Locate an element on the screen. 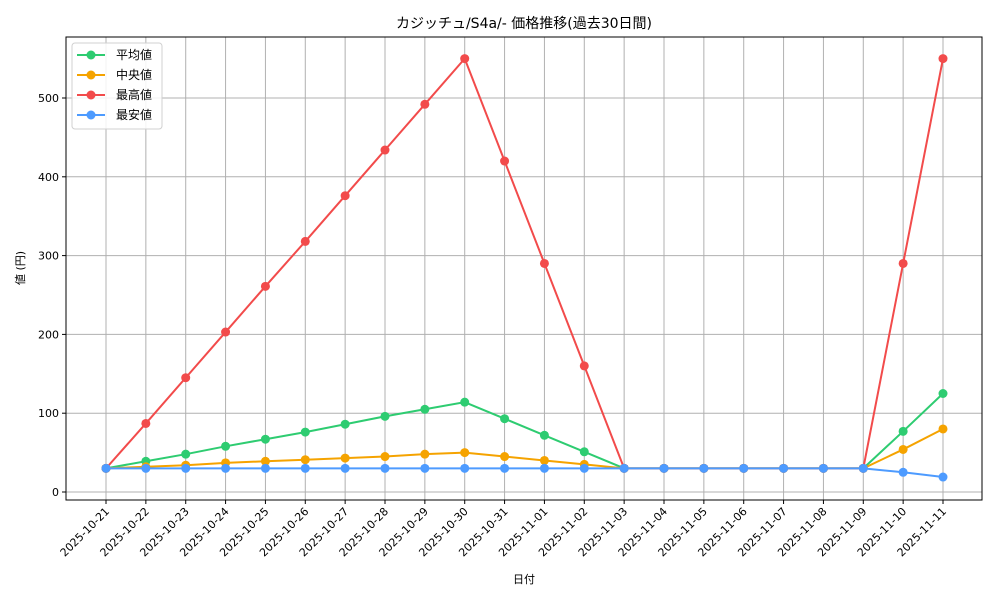 The image size is (1000, 604). y-tick-label: 300 is located at coordinates (48, 256).